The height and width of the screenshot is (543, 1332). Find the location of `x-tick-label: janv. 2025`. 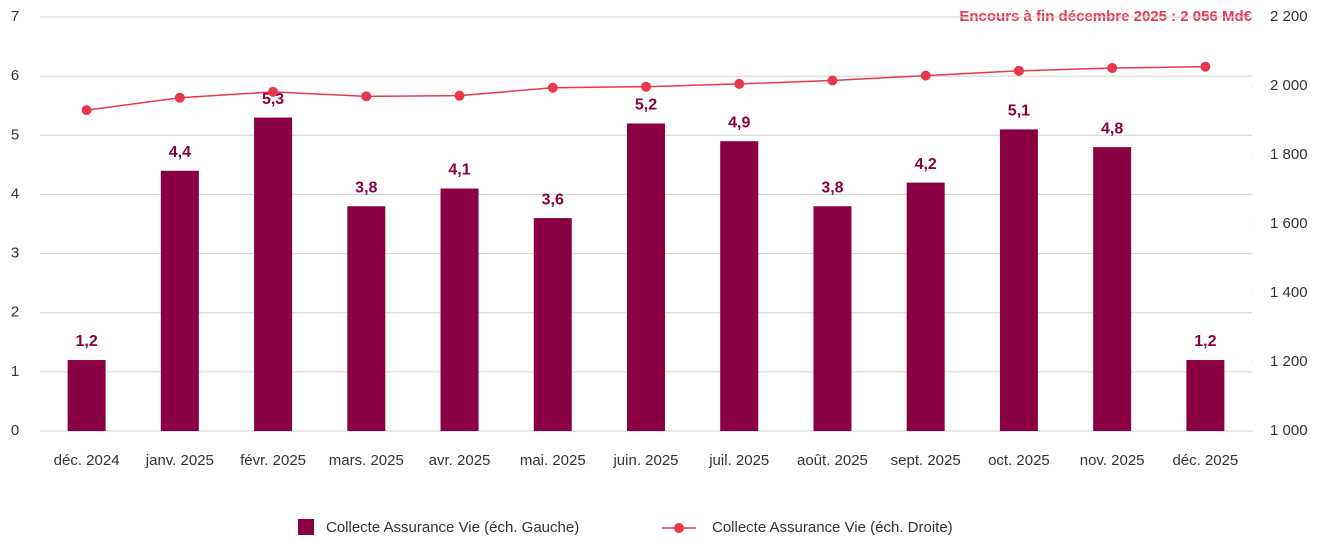

x-tick-label: janv. 2025 is located at coordinates (179, 460).